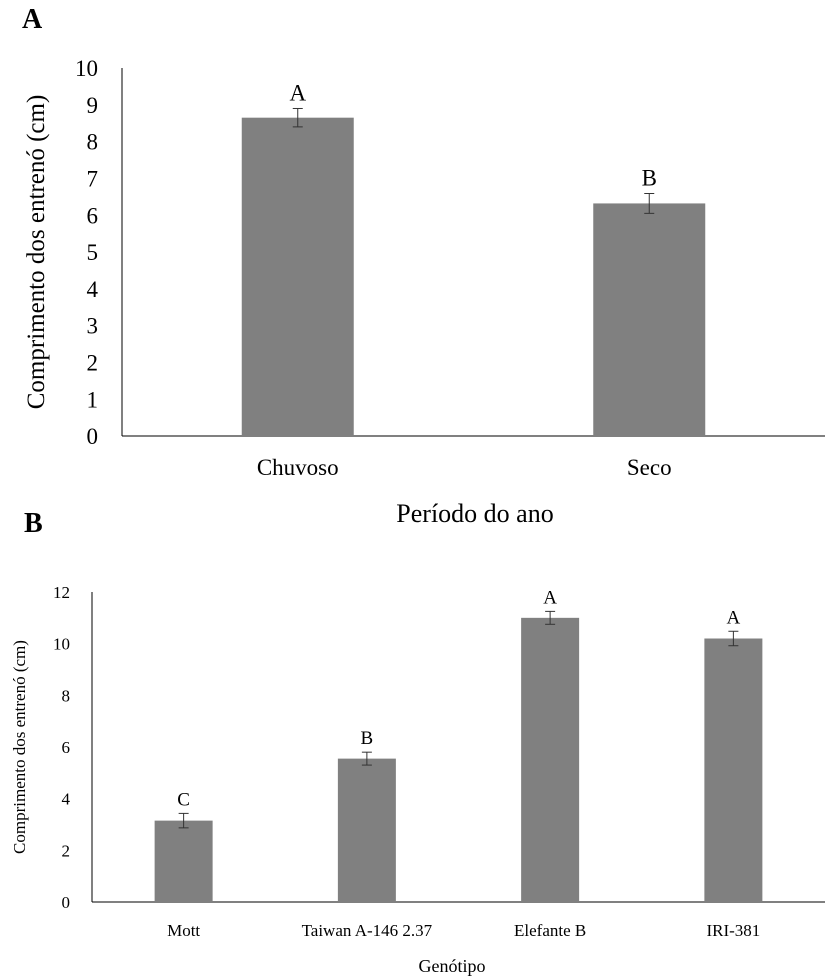  Describe the element at coordinates (33, 523) in the screenshot. I see `panel-b-letter: B` at that location.